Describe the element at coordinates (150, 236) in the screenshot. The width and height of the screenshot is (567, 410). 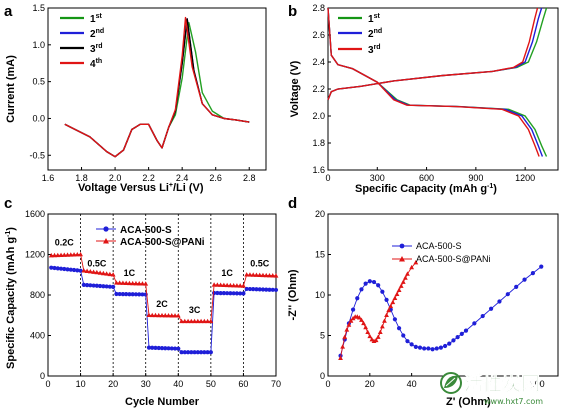
I see `panel-c-legend: ACA-500-S ACA-500-S@PANi` at that location.